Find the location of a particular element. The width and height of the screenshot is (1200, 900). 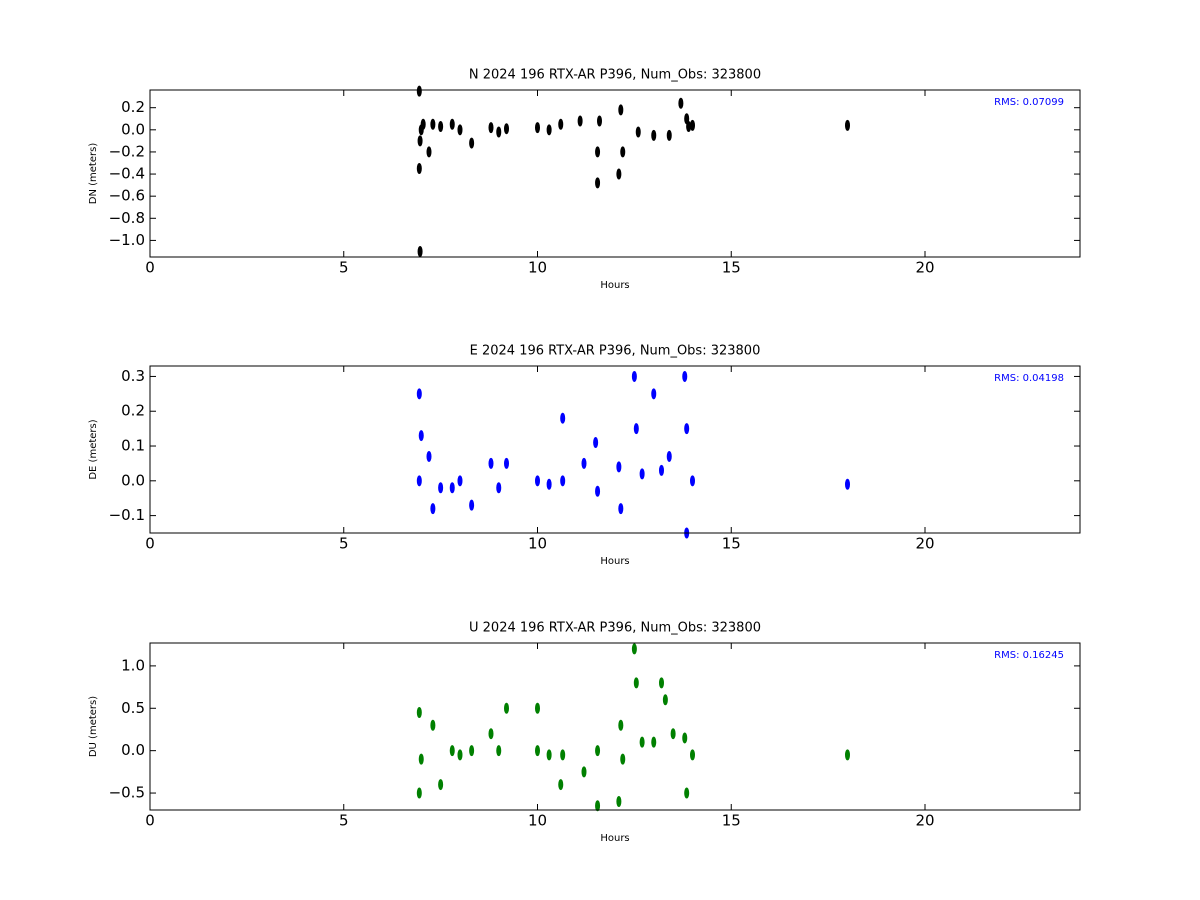

y-tick-label: −1.0 is located at coordinates (127, 240).